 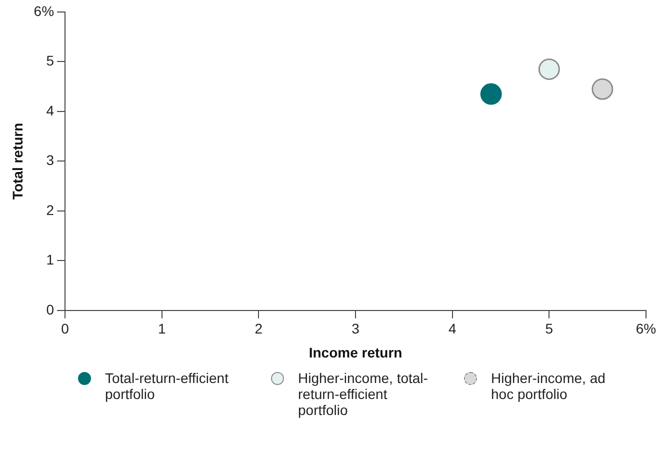 What do you see at coordinates (162, 328) in the screenshot?
I see `x-tick-label: 1` at bounding box center [162, 328].